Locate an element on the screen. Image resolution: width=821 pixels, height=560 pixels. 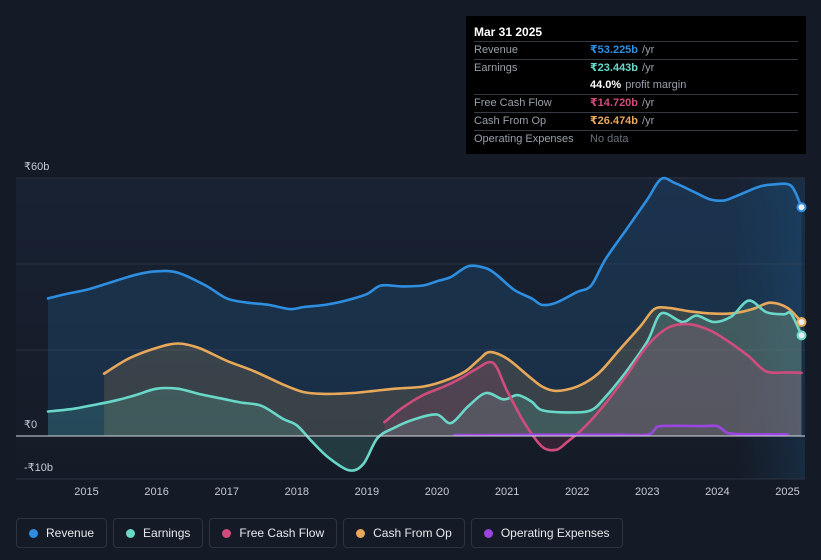
end-marker-earnings is located at coordinates (801, 335).